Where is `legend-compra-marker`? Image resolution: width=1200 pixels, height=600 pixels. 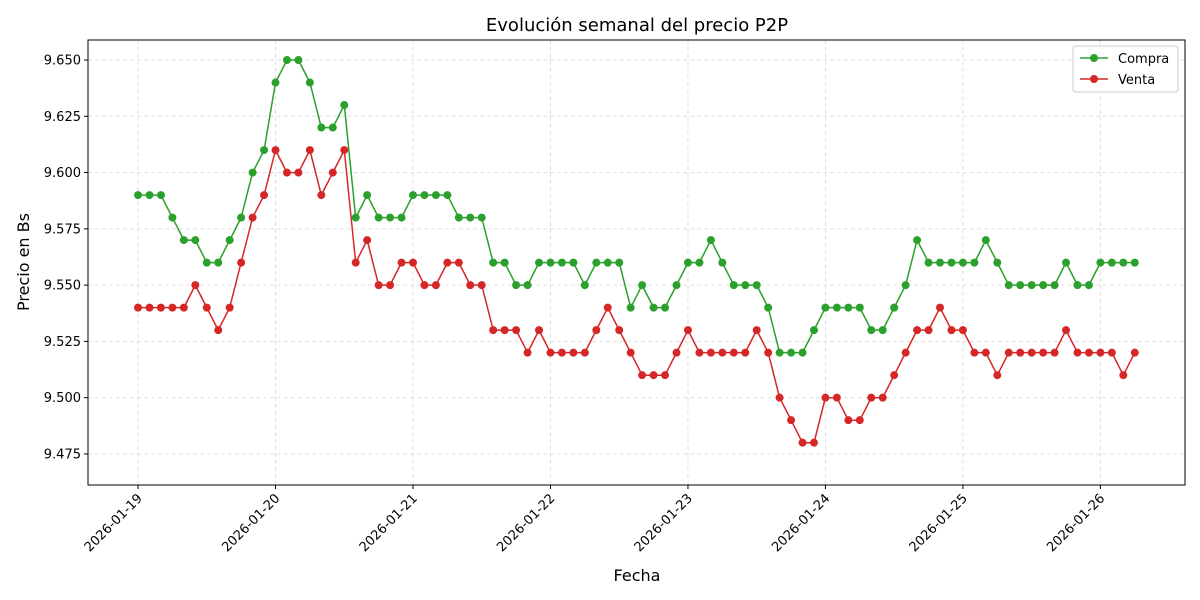 legend-compra-marker is located at coordinates (1094, 58).